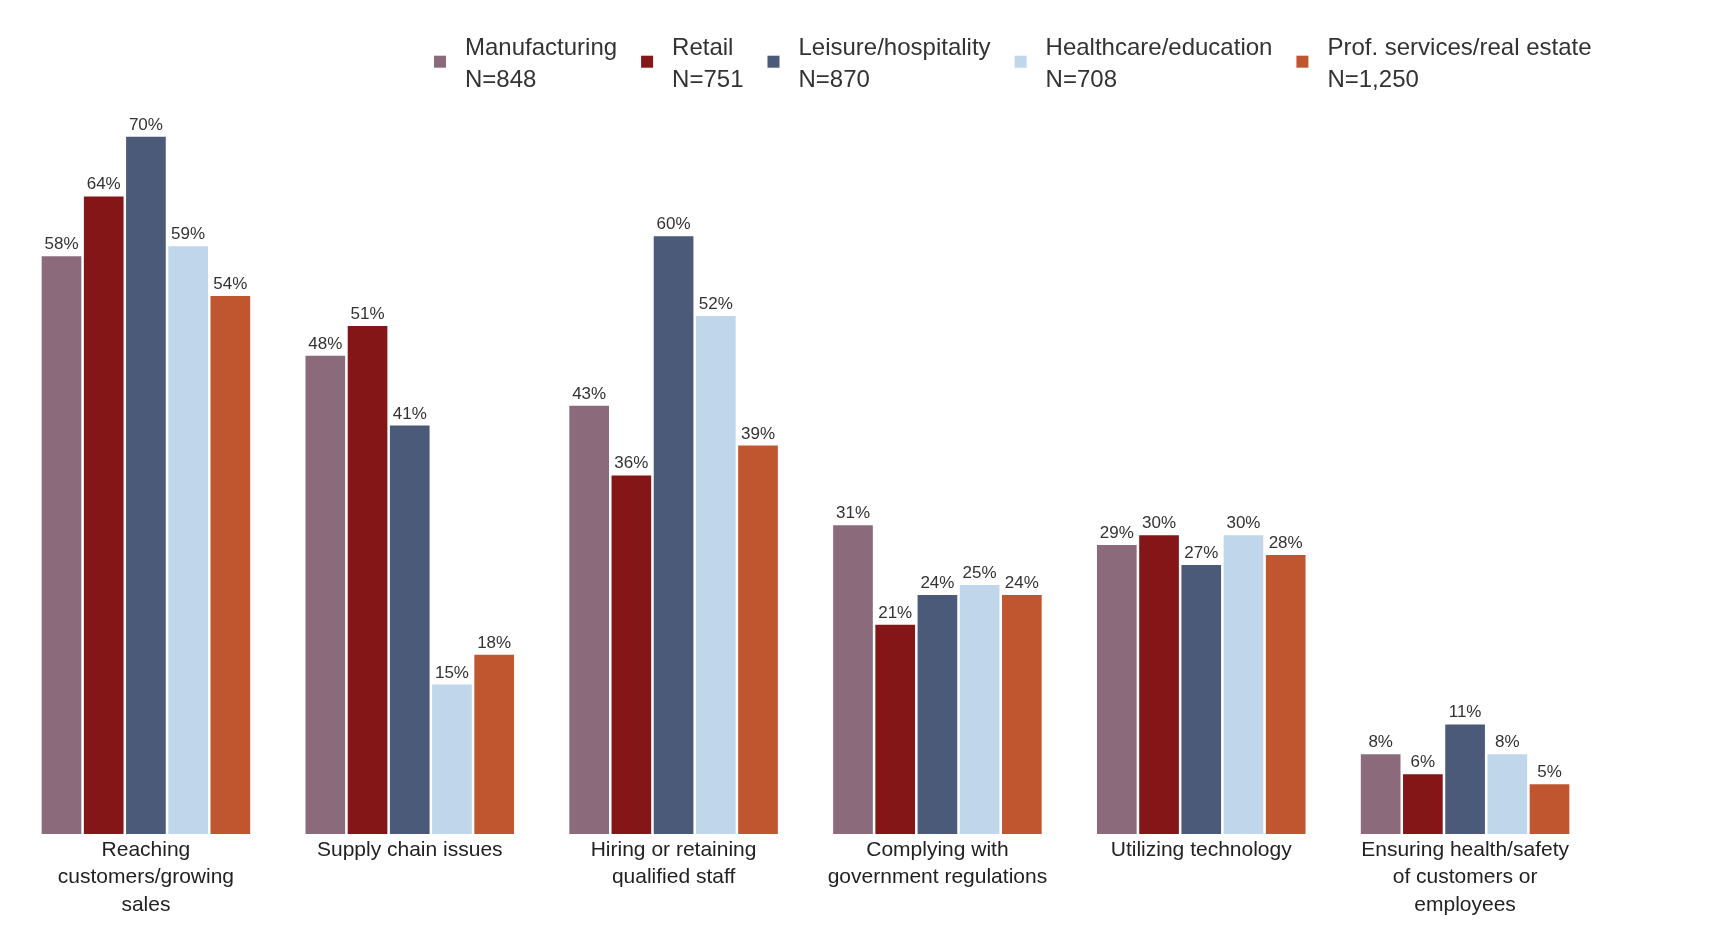 The width and height of the screenshot is (1727, 944). What do you see at coordinates (631, 463) in the screenshot?
I see `data-label: 36%` at bounding box center [631, 463].